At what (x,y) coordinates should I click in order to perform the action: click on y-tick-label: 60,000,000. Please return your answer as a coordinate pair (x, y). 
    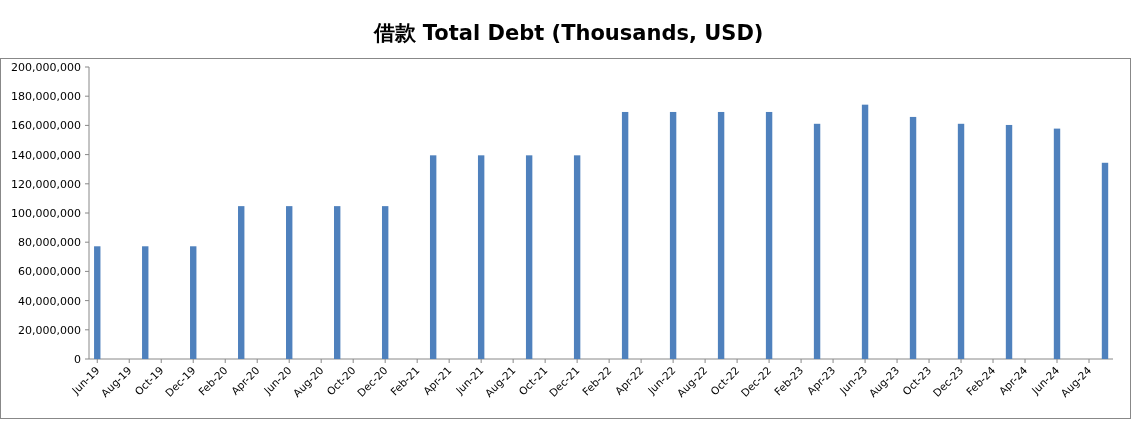
    Looking at the image, I should click on (49, 272).